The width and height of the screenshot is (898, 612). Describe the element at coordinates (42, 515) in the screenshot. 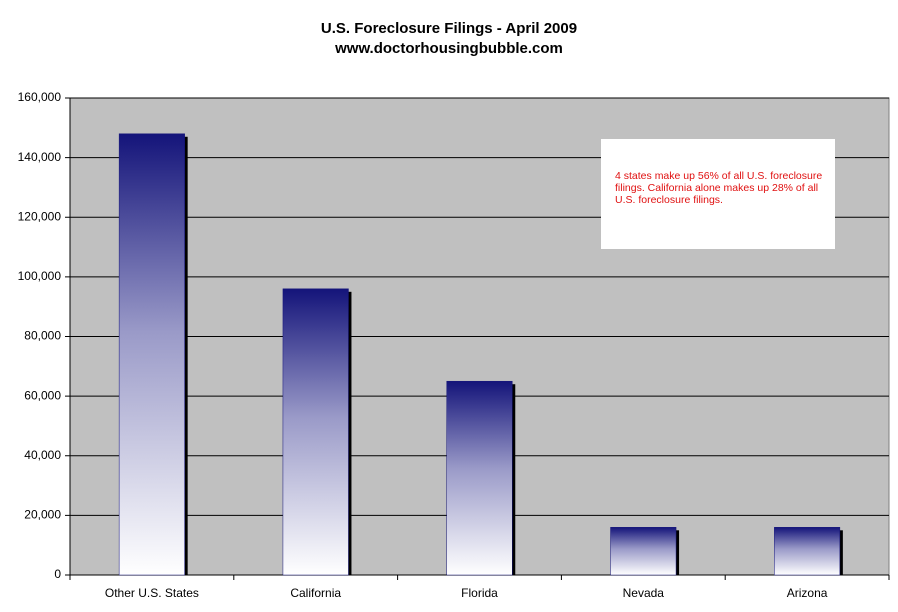

I see `y-tick-label: 20,000` at that location.